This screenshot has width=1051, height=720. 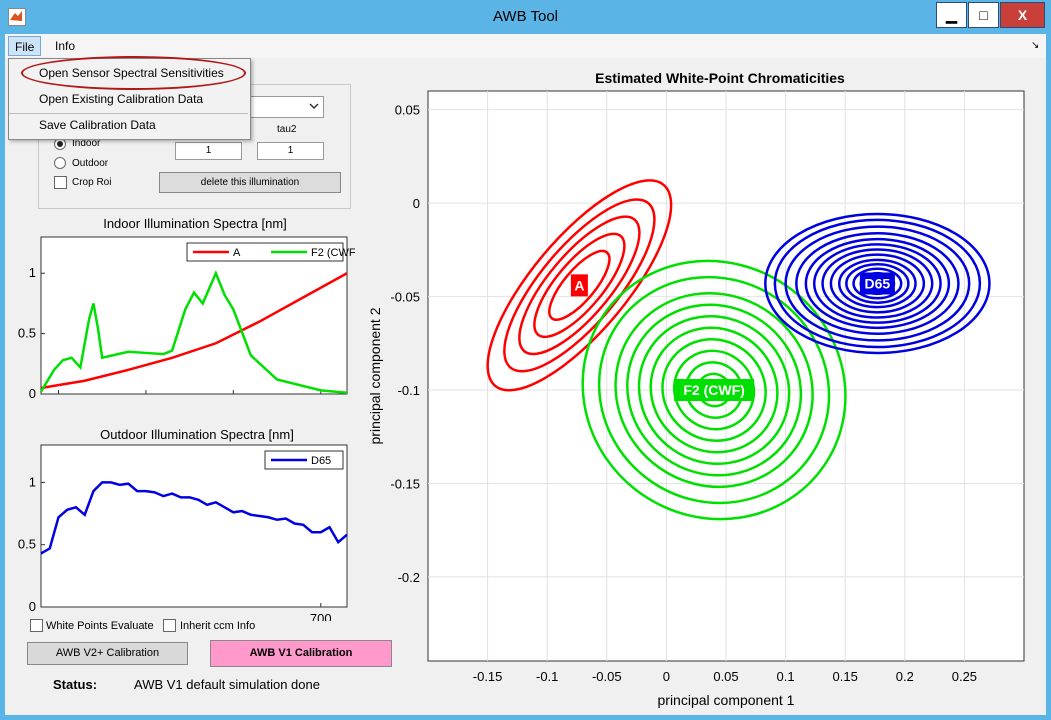 What do you see at coordinates (36, 625) in the screenshot?
I see `white-points-checkbox` at bounding box center [36, 625].